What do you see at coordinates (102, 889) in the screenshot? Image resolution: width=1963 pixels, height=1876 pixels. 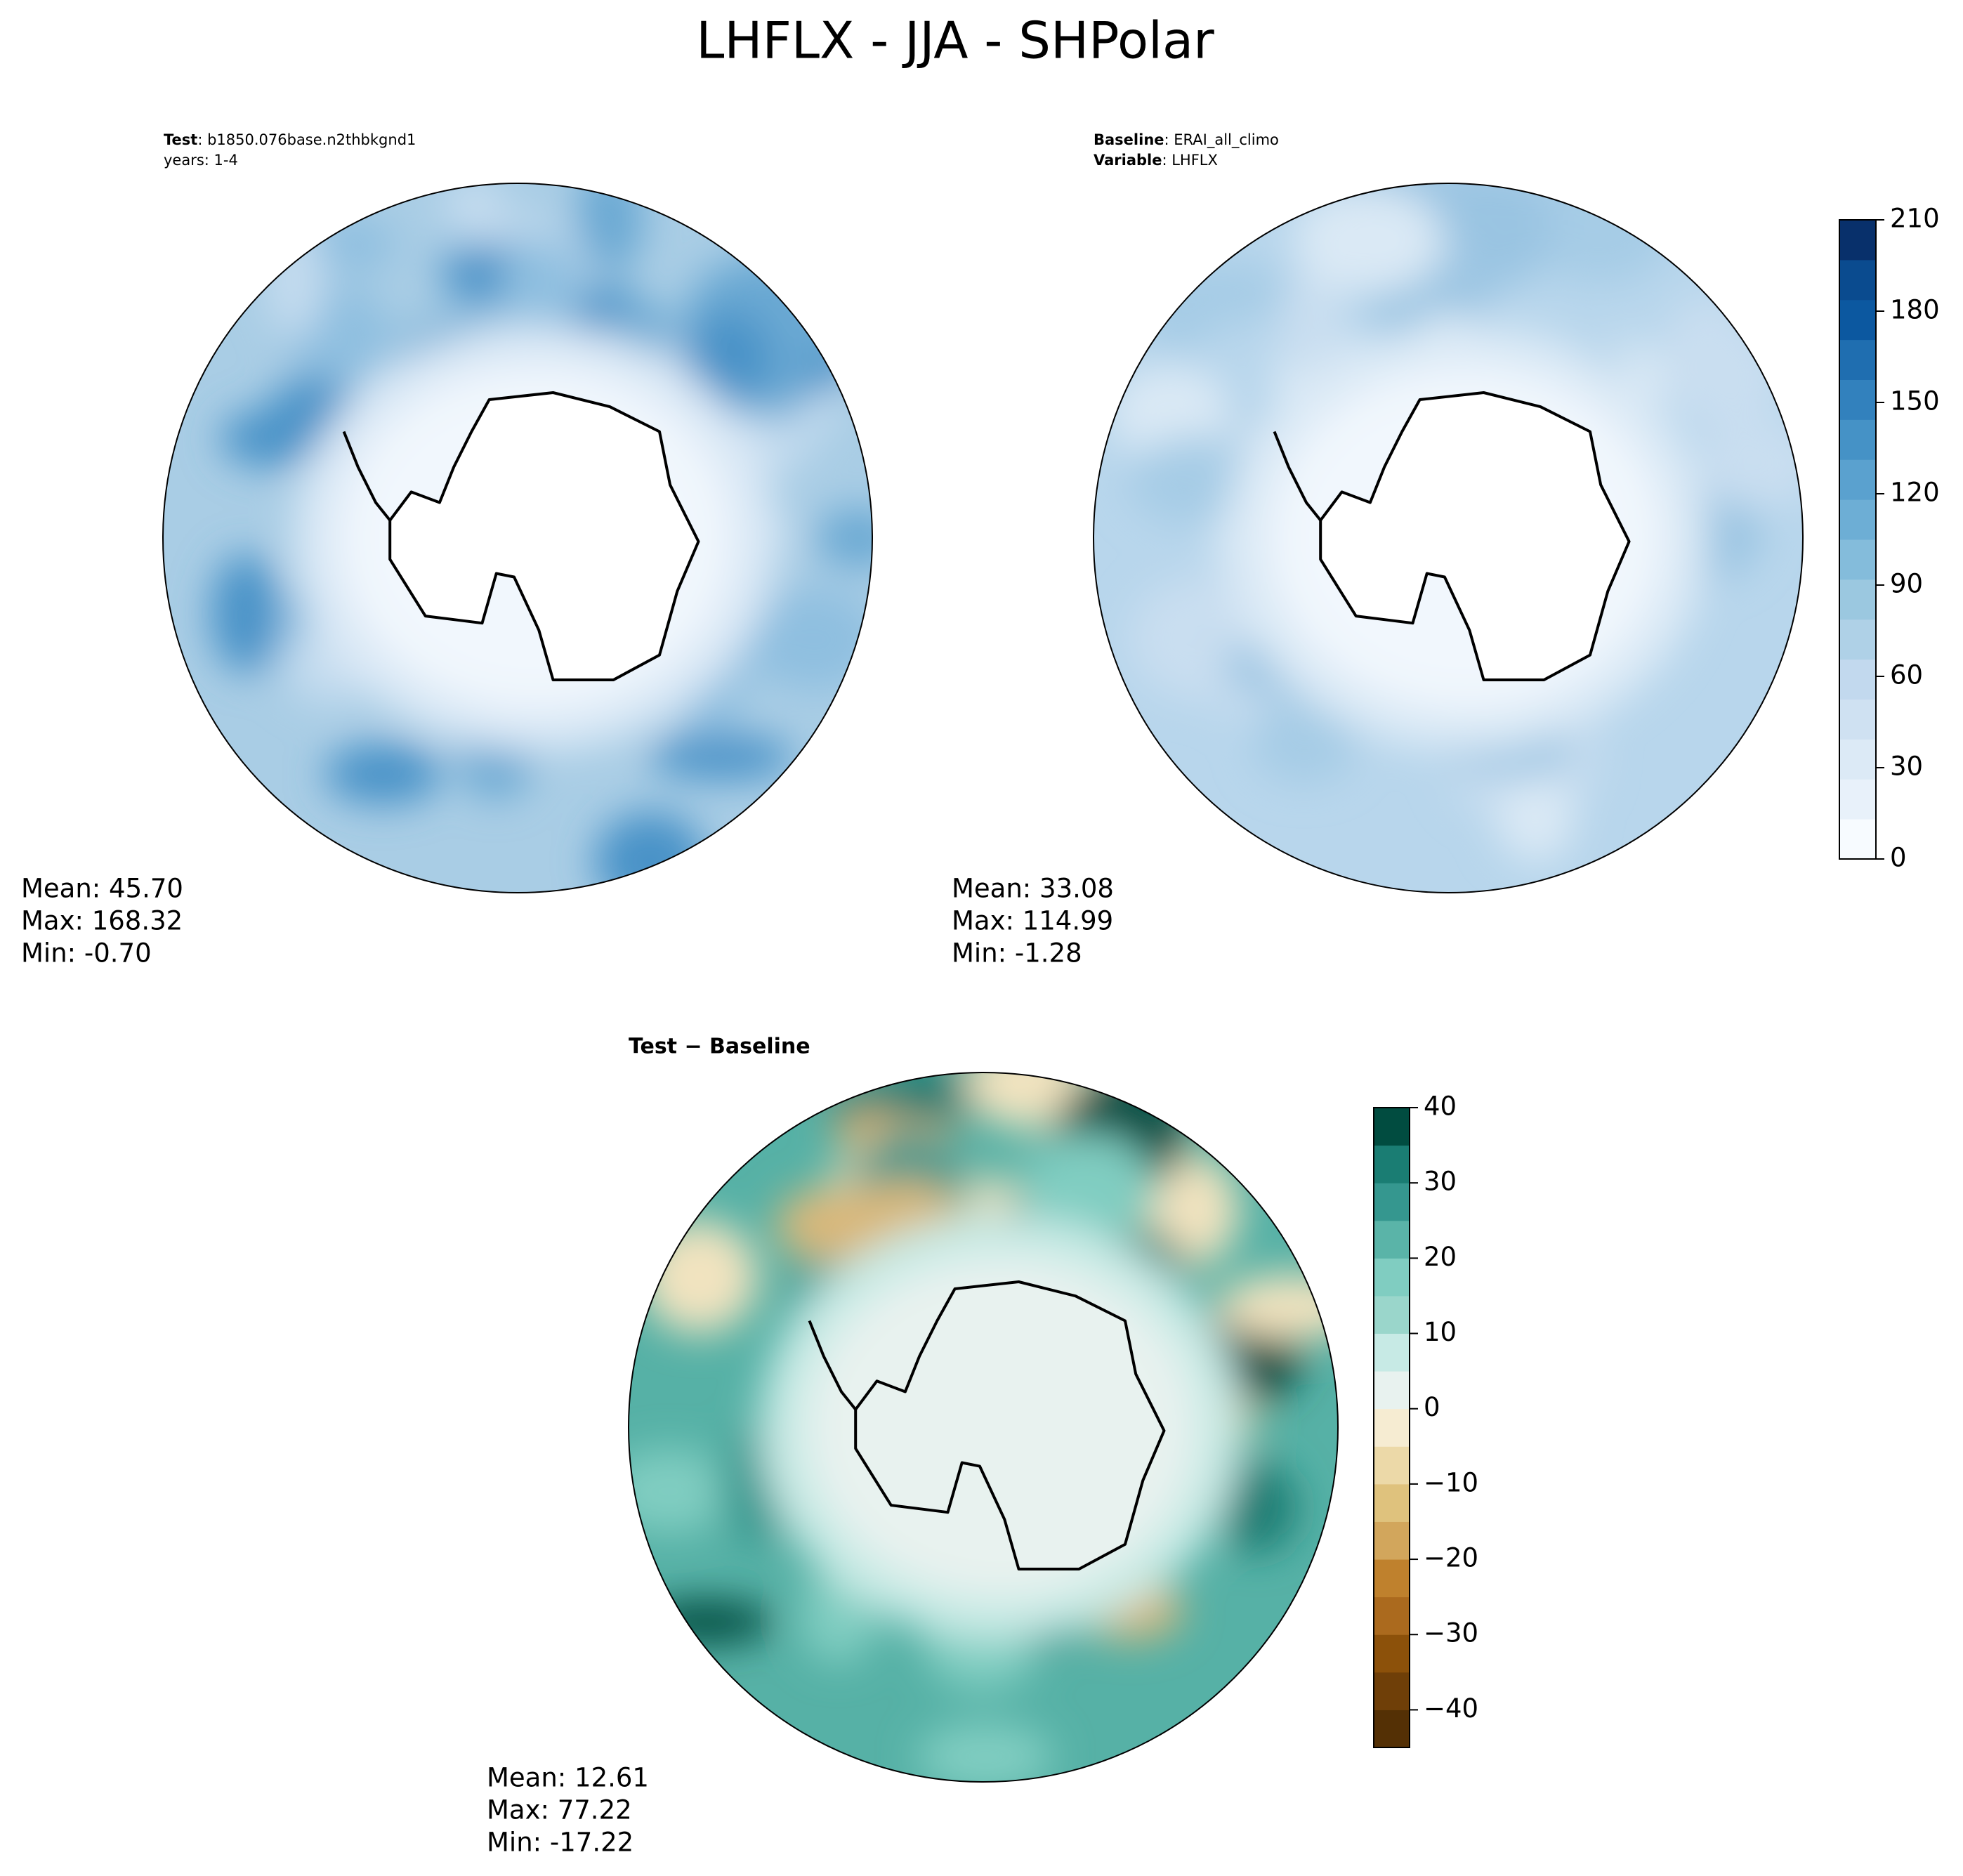 I see `stat-text: Mean: 45.70` at bounding box center [102, 889].